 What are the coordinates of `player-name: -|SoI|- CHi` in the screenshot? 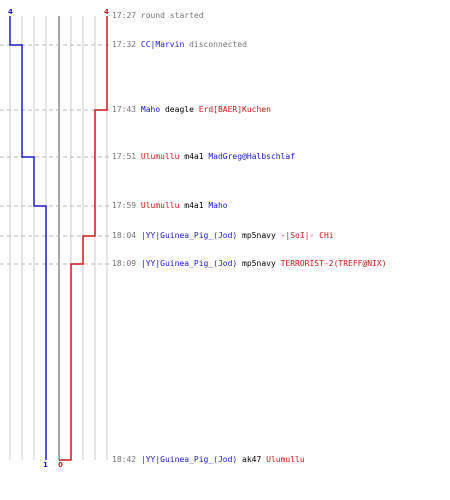 It's located at (307, 235).